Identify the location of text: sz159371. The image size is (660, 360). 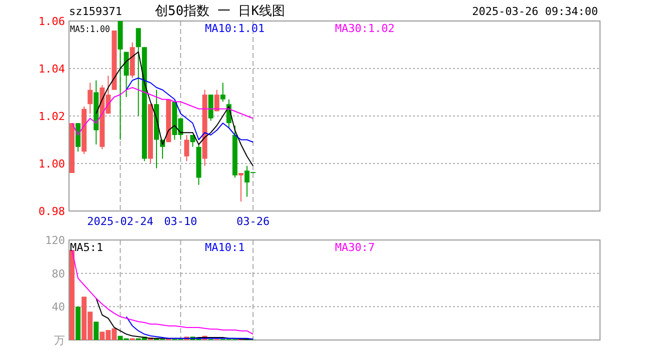
(95, 11).